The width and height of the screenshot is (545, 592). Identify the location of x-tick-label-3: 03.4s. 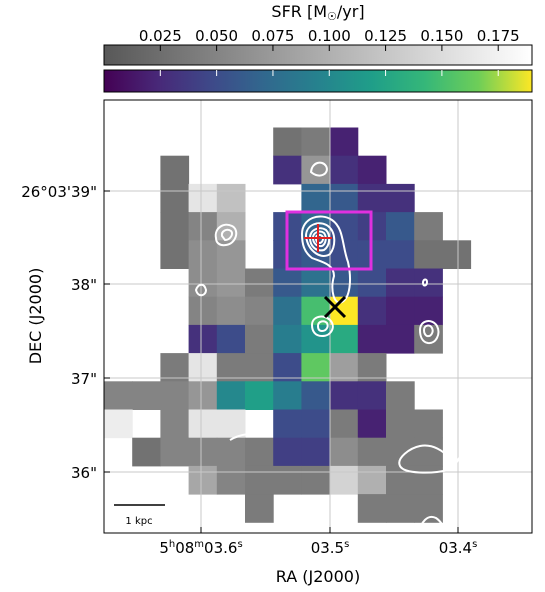
(458, 548).